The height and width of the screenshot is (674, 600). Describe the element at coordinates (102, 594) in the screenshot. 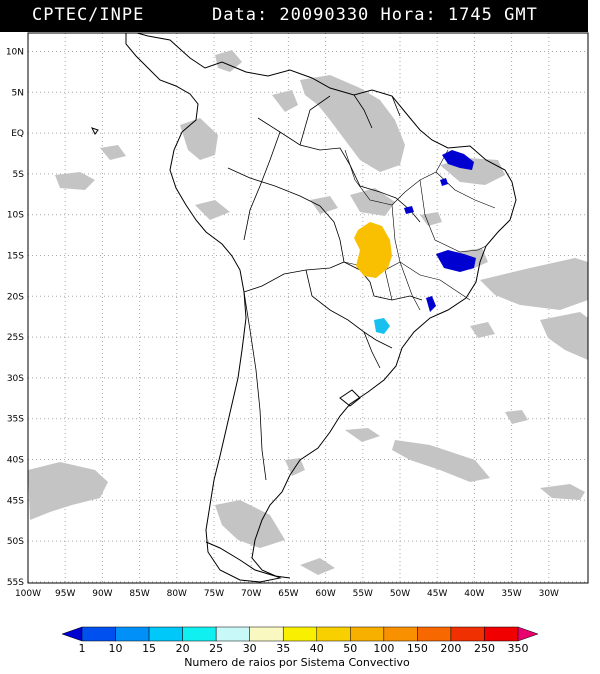

I see `lon-label: 90W` at that location.